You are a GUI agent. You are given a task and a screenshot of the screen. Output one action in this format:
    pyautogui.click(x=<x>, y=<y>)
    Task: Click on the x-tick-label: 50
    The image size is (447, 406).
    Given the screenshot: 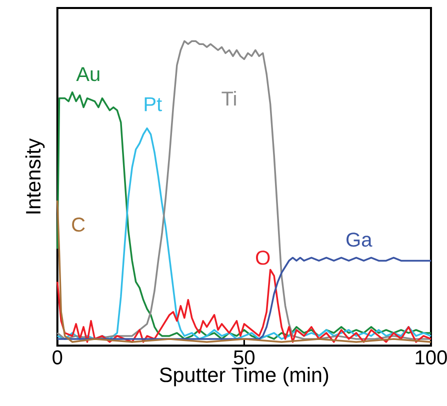 What is the action you would take?
    pyautogui.click(x=244, y=357)
    